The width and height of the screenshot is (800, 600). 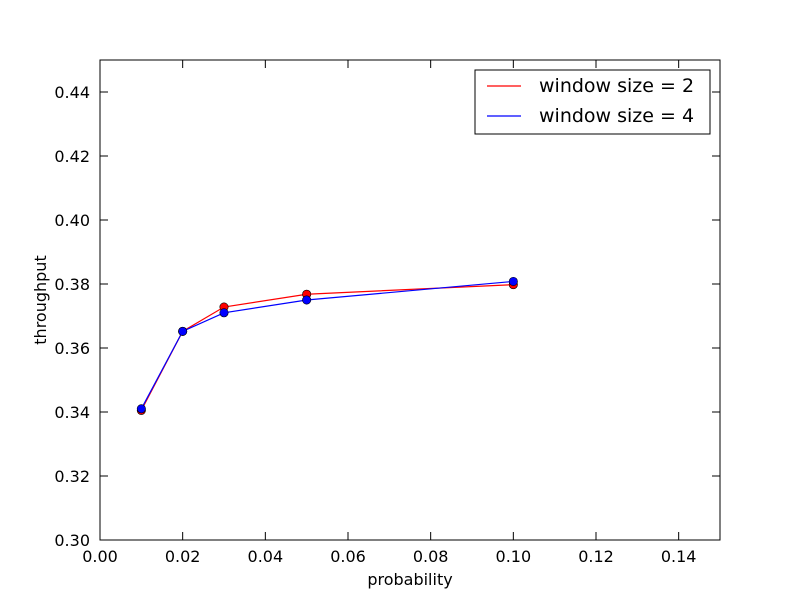 I want to click on legend-label-window-size-4: window size = 4, so click(x=616, y=116).